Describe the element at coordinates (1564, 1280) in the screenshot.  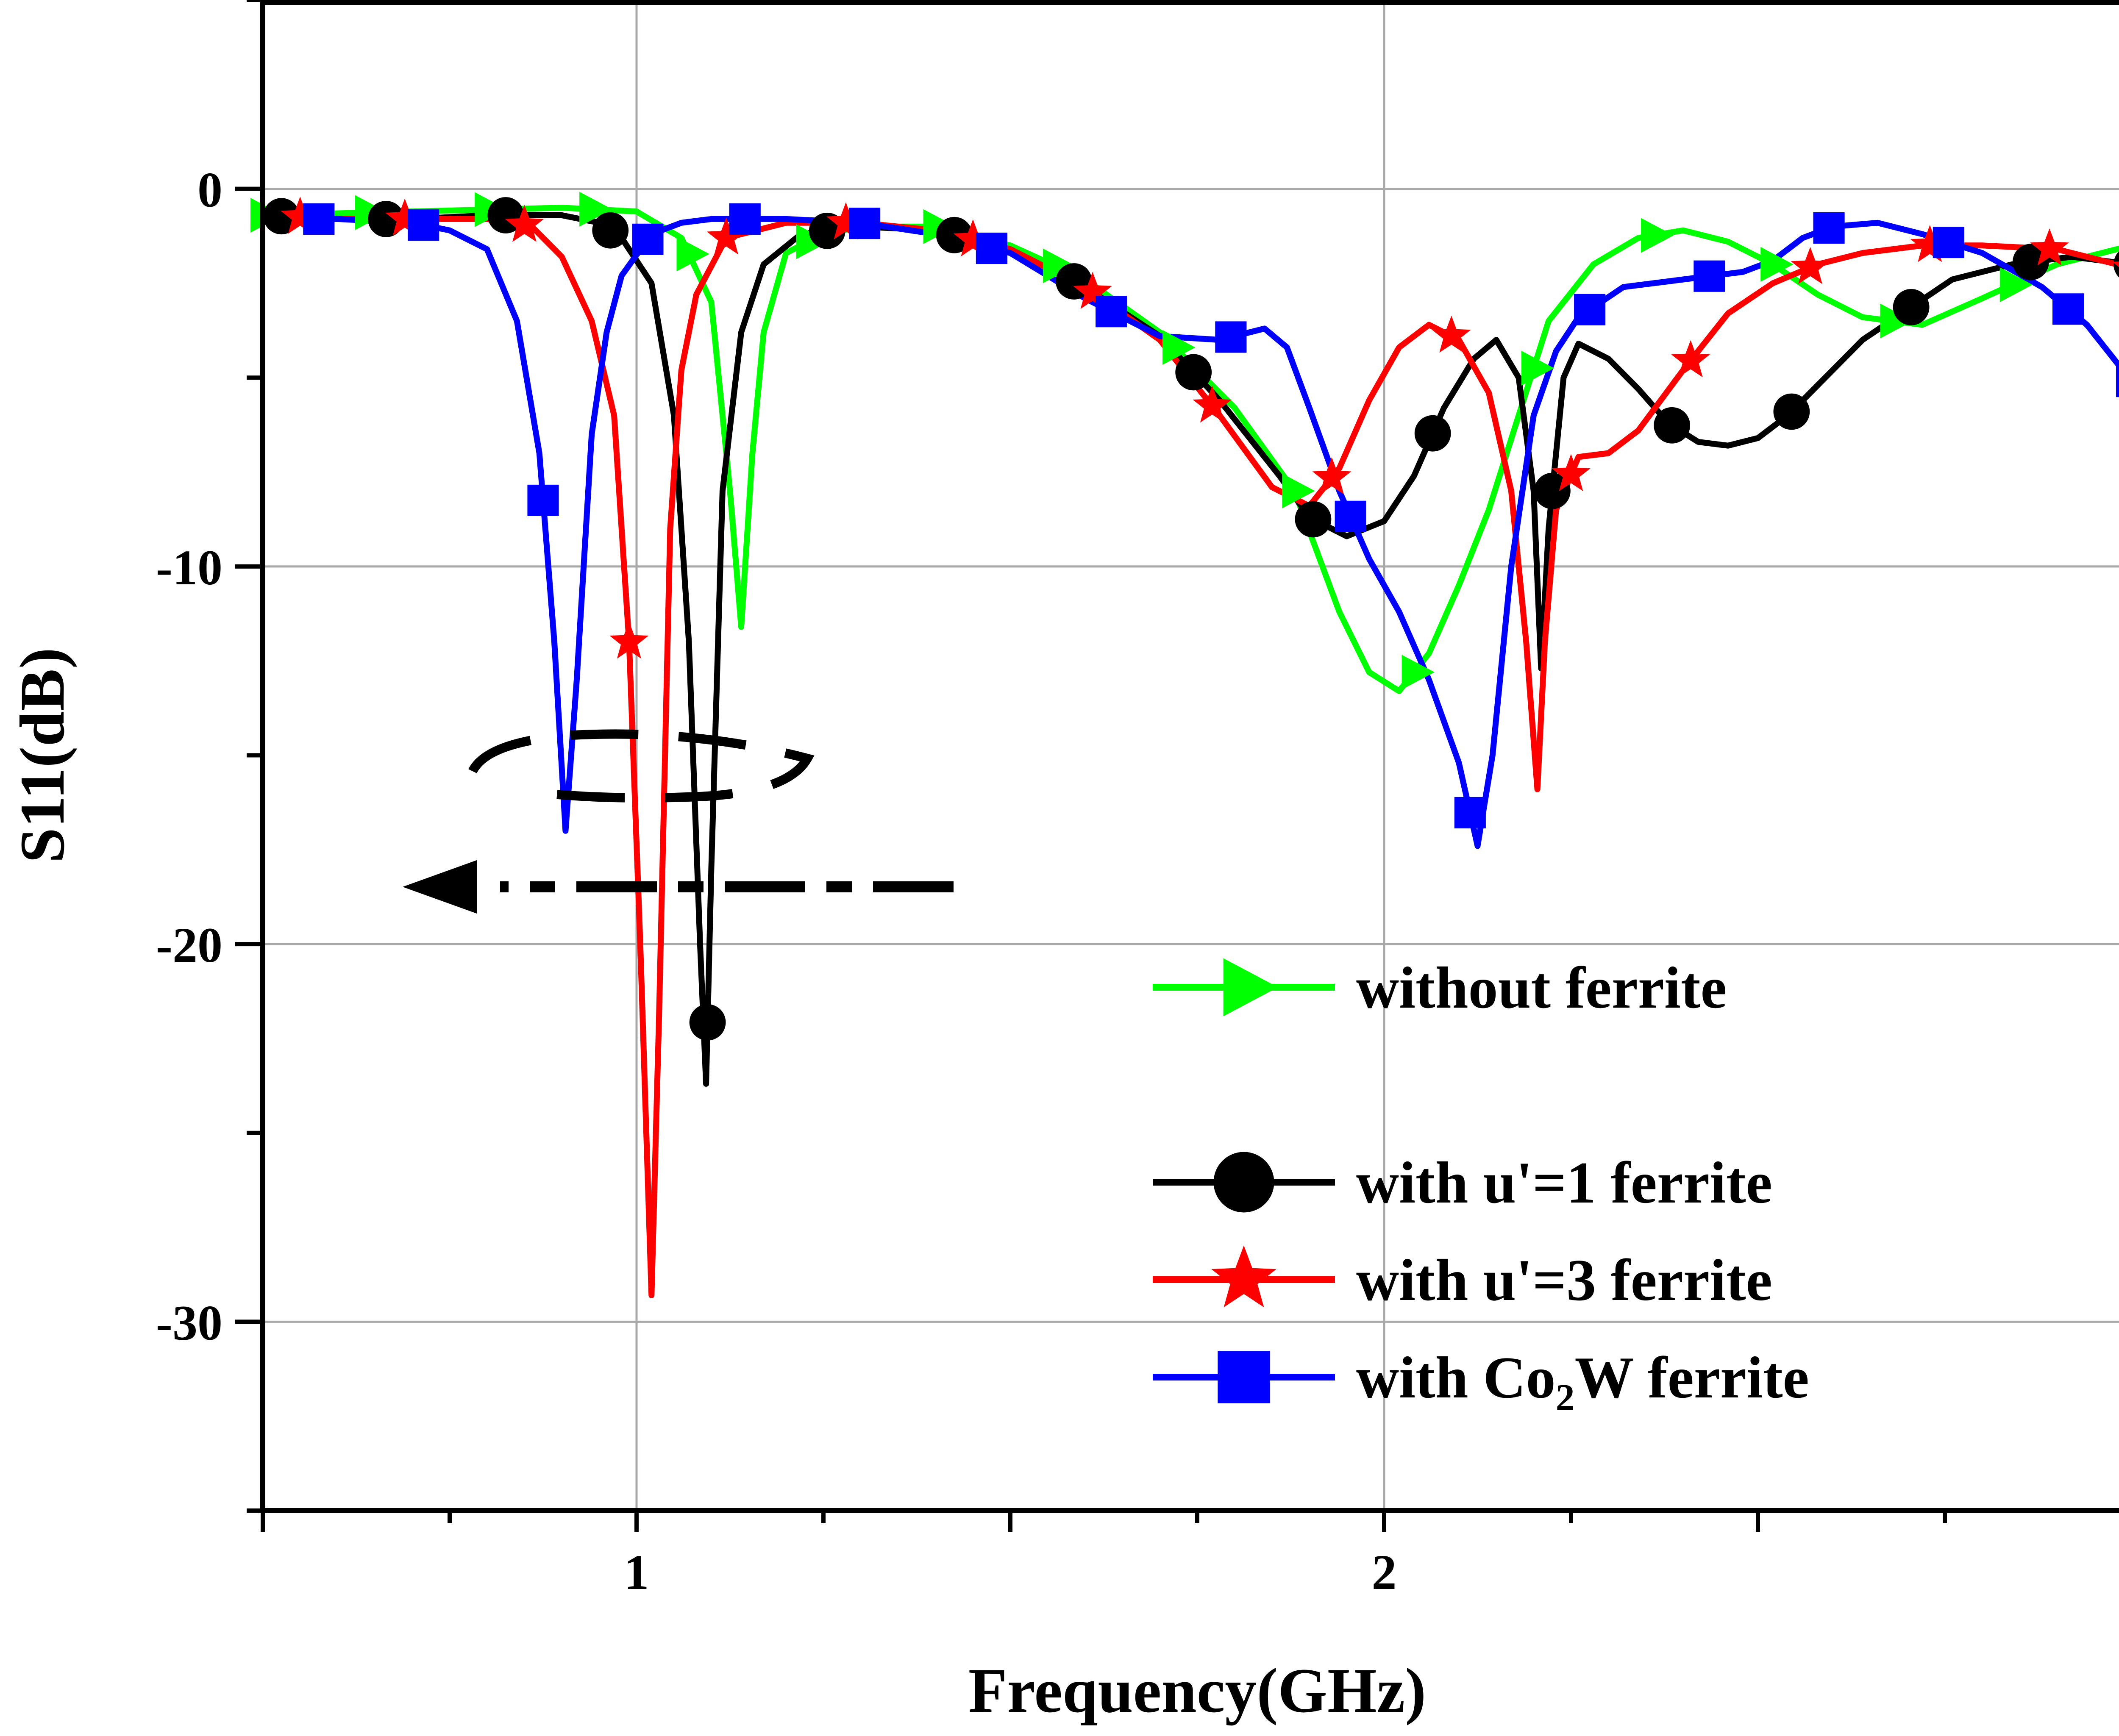
I see `legend-label: with u'=3 ferrite` at that location.